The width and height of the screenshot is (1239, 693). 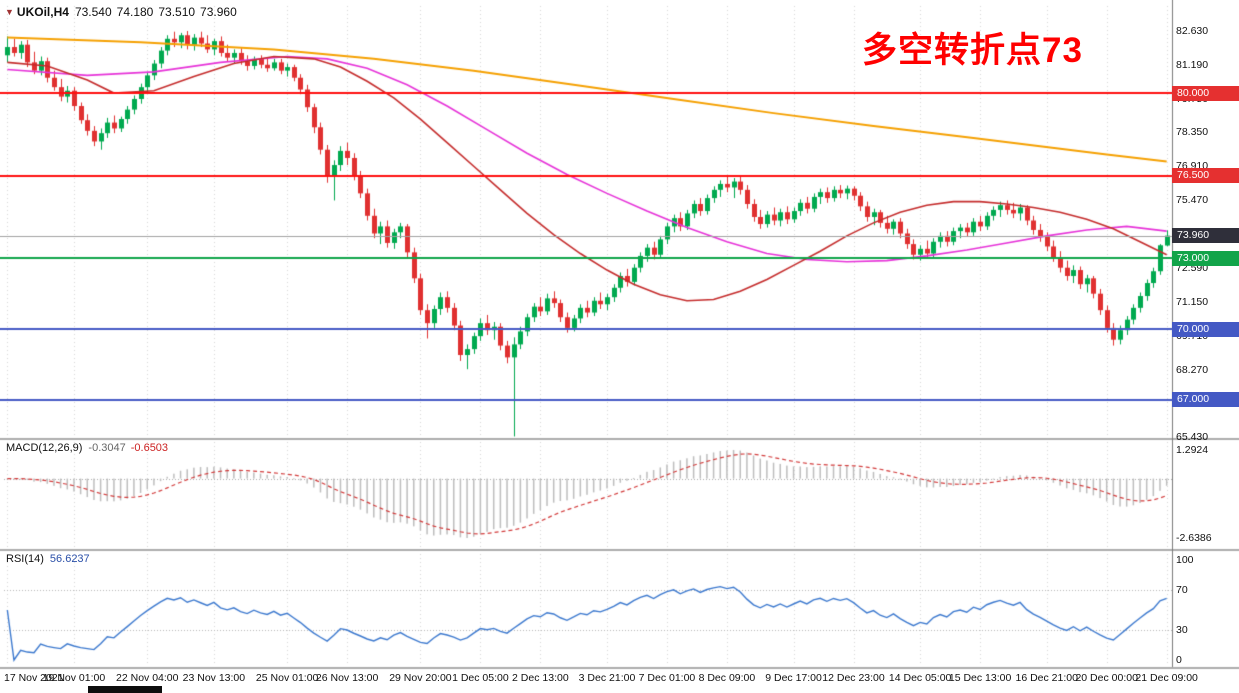 I want to click on price-level-badge: 67.000, so click(x=1205, y=400).